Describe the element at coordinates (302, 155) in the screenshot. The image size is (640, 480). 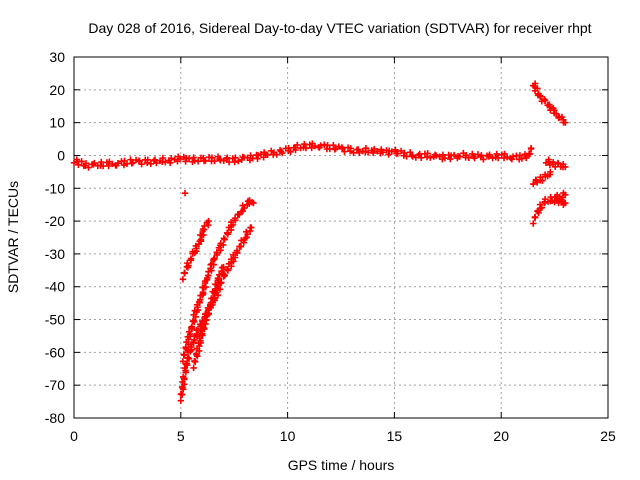
I see `series-main-band` at that location.